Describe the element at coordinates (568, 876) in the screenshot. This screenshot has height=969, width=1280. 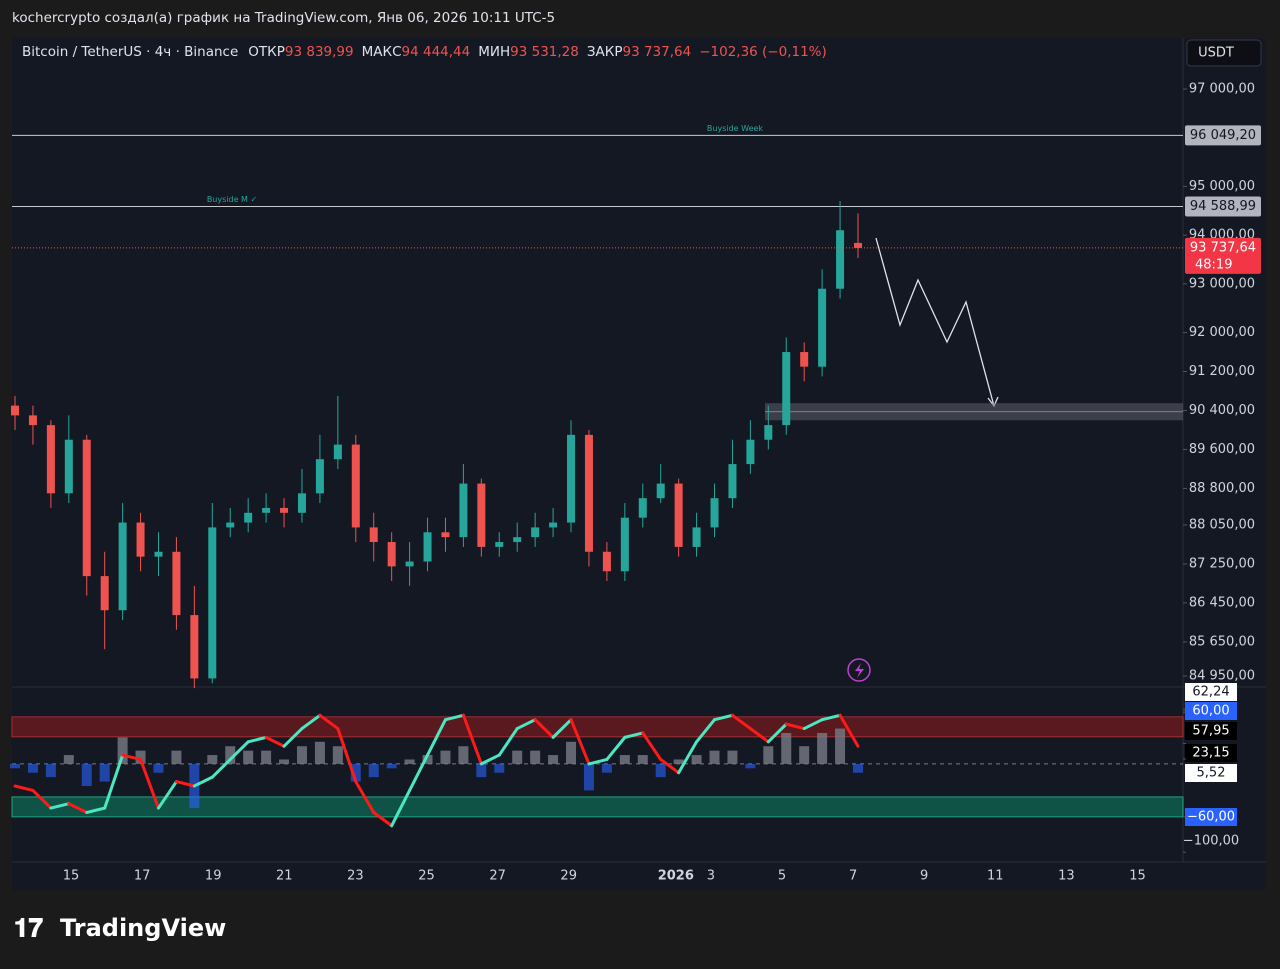
I see `x-tick-label: 29` at that location.